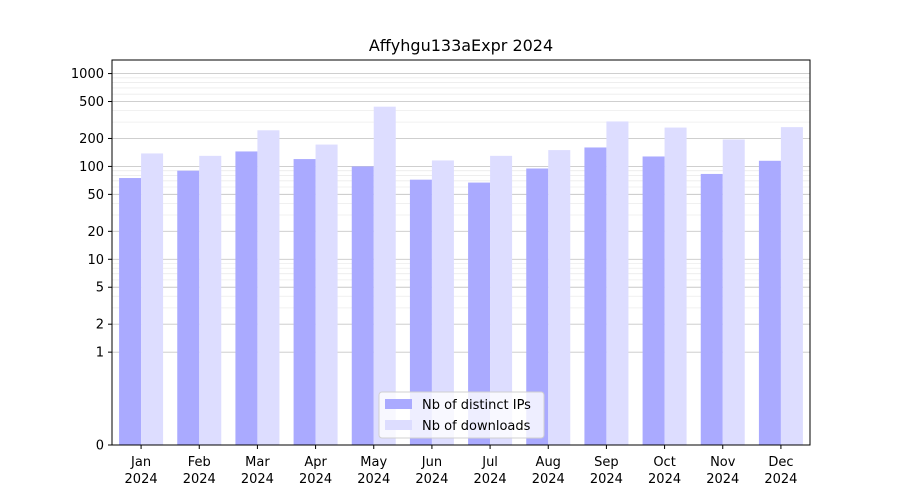 The image size is (900, 500). What do you see at coordinates (100, 325) in the screenshot?
I see `y-tick-label: 2` at bounding box center [100, 325].